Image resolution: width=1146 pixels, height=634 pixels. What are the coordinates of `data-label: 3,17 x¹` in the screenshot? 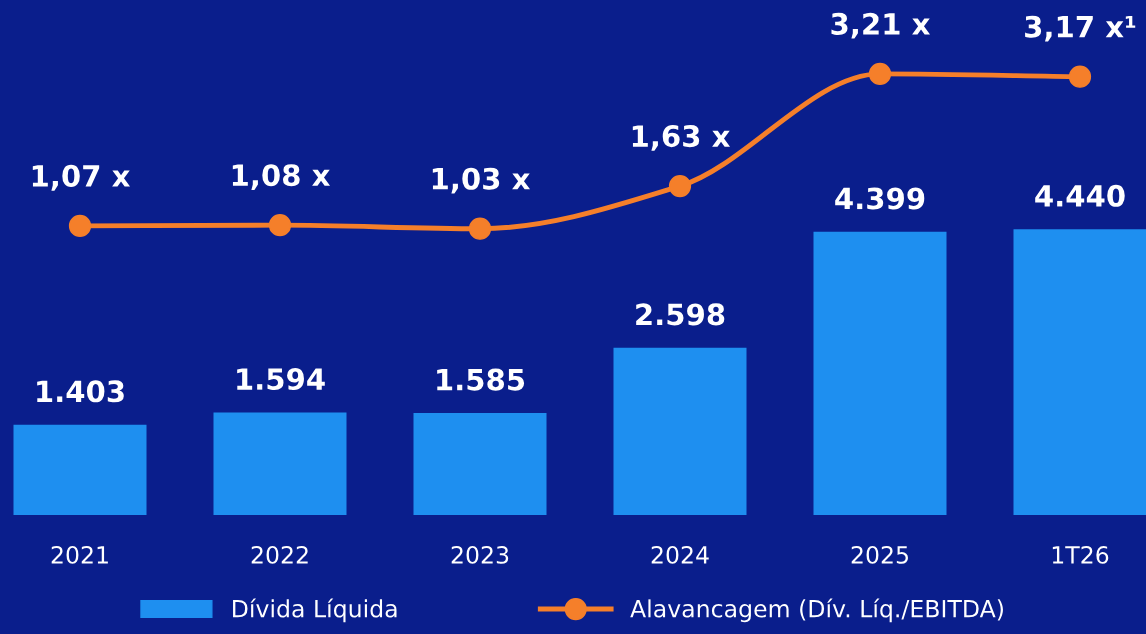 It's located at (1080, 28).